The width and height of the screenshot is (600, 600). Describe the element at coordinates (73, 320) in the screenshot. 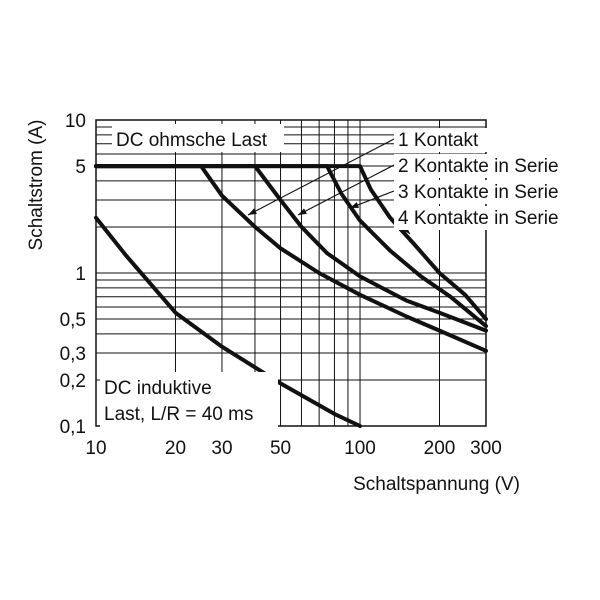

I see `y-tick-label: 0,5` at that location.